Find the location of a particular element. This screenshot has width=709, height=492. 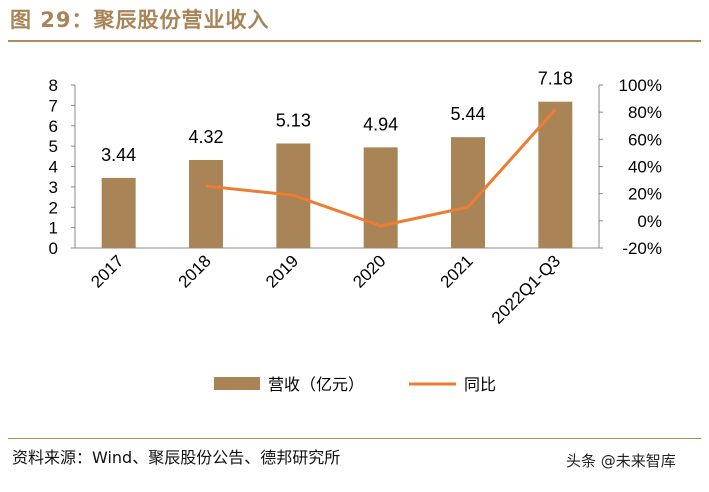

right-tick-label: 60% is located at coordinates (645, 139).